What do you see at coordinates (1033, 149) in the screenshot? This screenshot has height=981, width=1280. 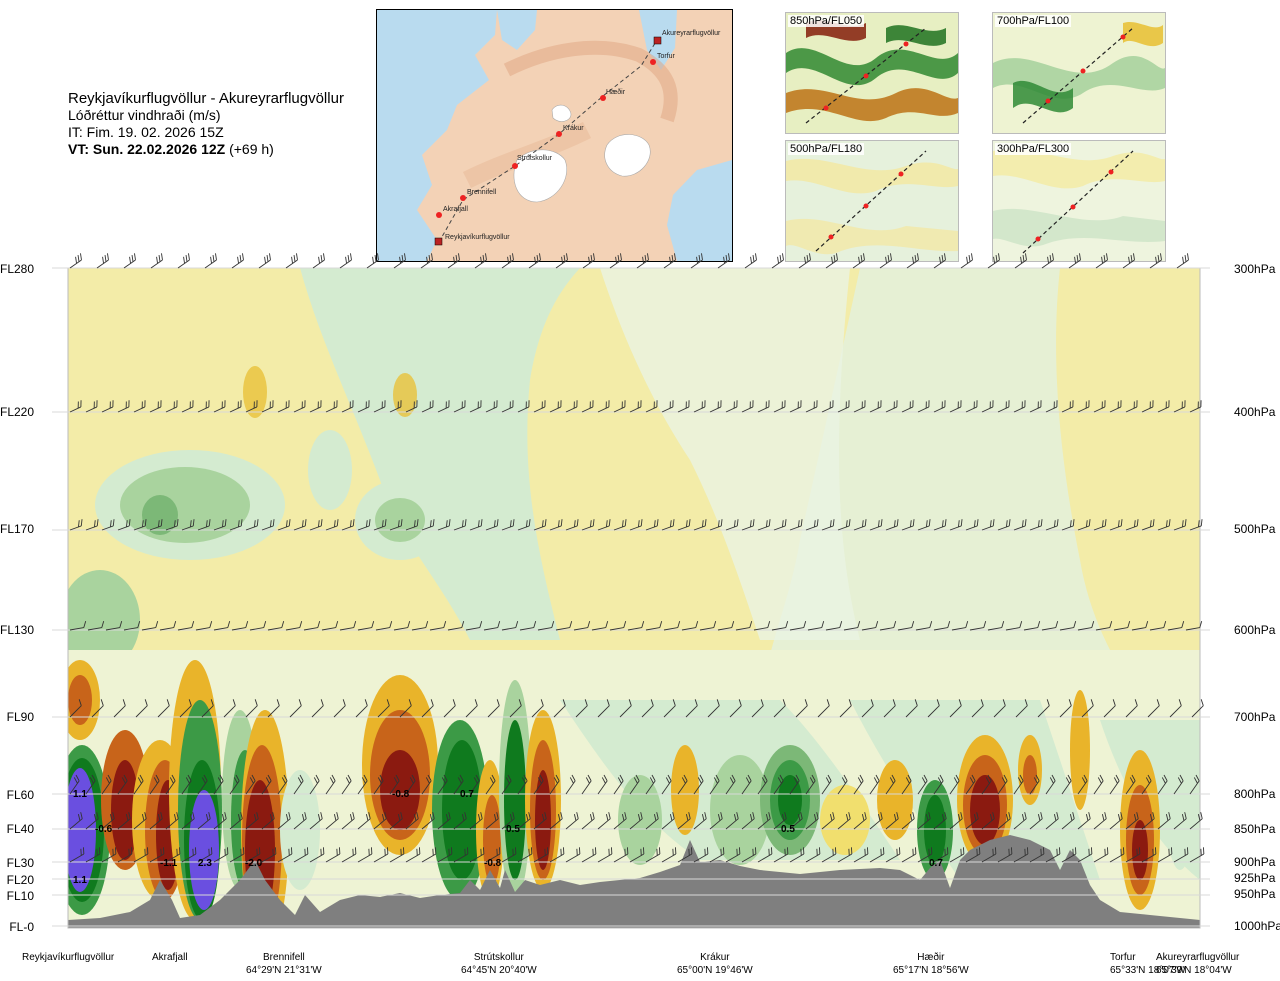 I see `panel-label-300: 300hPa/FL300` at bounding box center [1033, 149].